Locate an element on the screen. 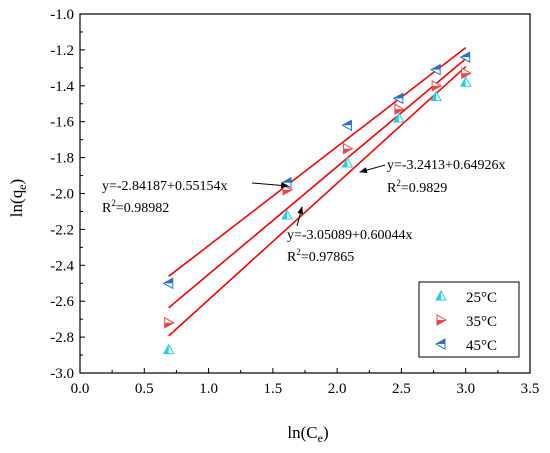  legend: 25°C 35°C 45°C is located at coordinates (469, 319).